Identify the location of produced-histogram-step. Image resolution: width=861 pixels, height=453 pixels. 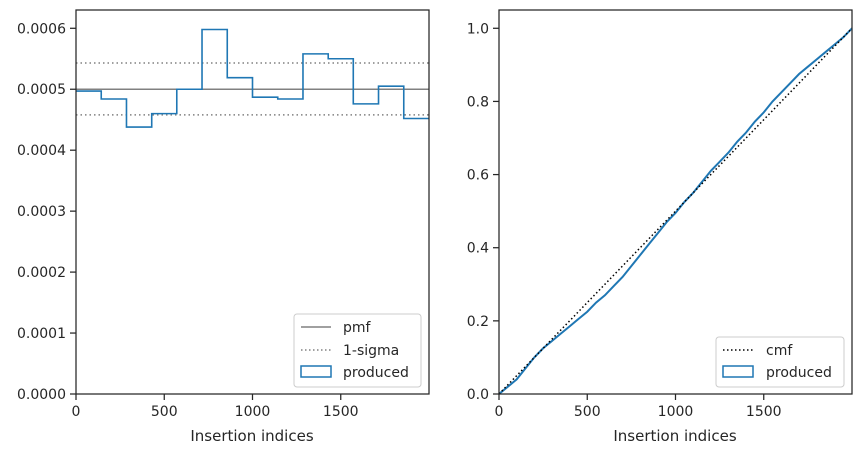
(252, 78).